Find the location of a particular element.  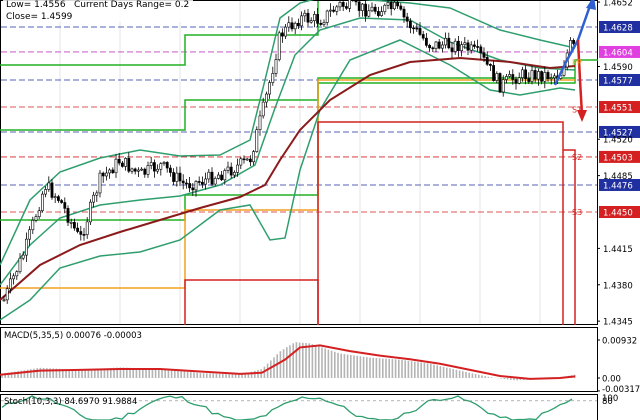

info-close: Close= 1.4599 is located at coordinates (39, 17).